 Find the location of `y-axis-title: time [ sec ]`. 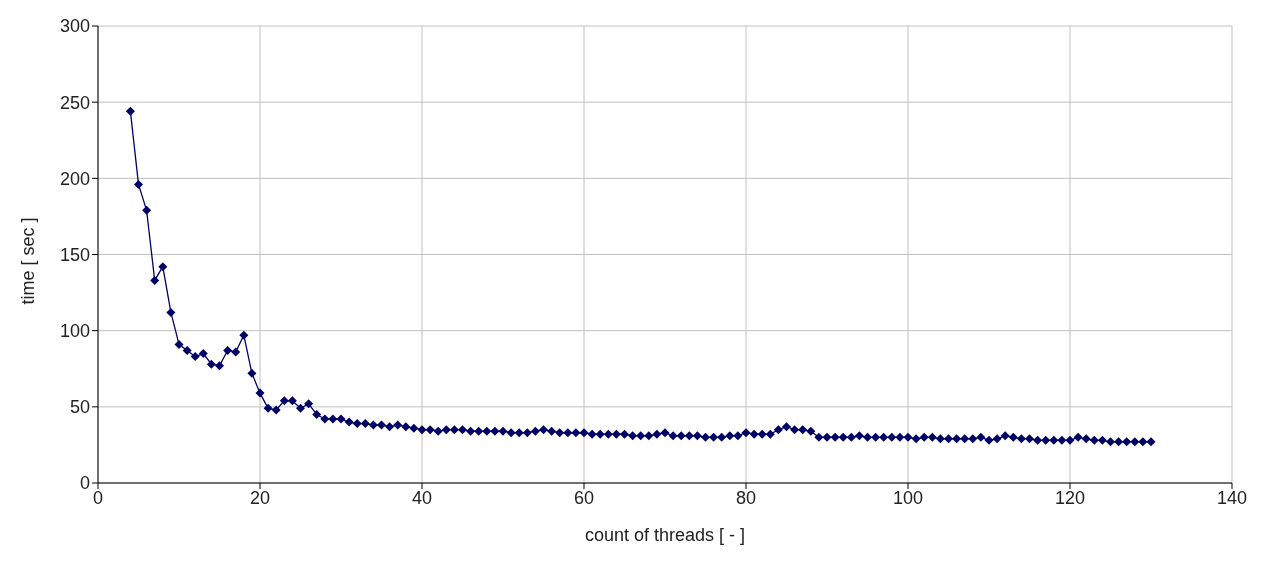

y-axis-title: time [ sec ] is located at coordinates (28, 261).